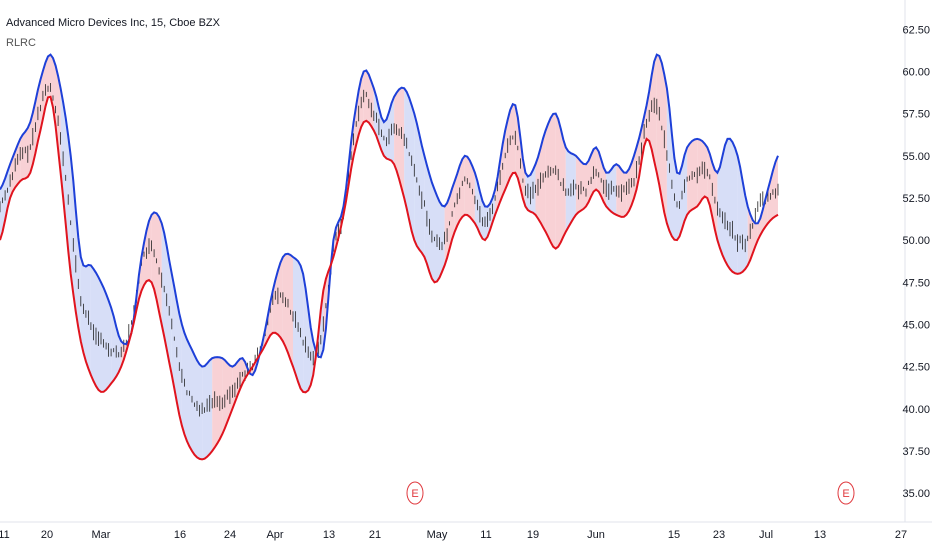 This screenshot has height=550, width=932. What do you see at coordinates (375, 535) in the screenshot?
I see `x-tick-label: 21` at bounding box center [375, 535].